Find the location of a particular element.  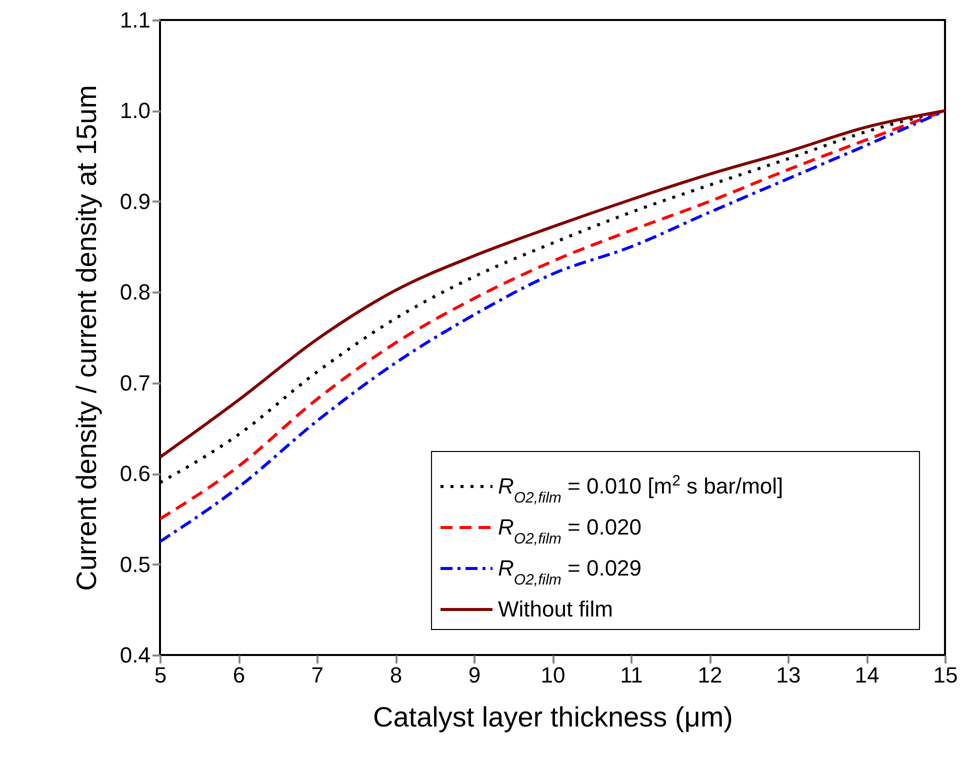

y-axis-title: Current density / current density at 15um is located at coordinates (86, 338).